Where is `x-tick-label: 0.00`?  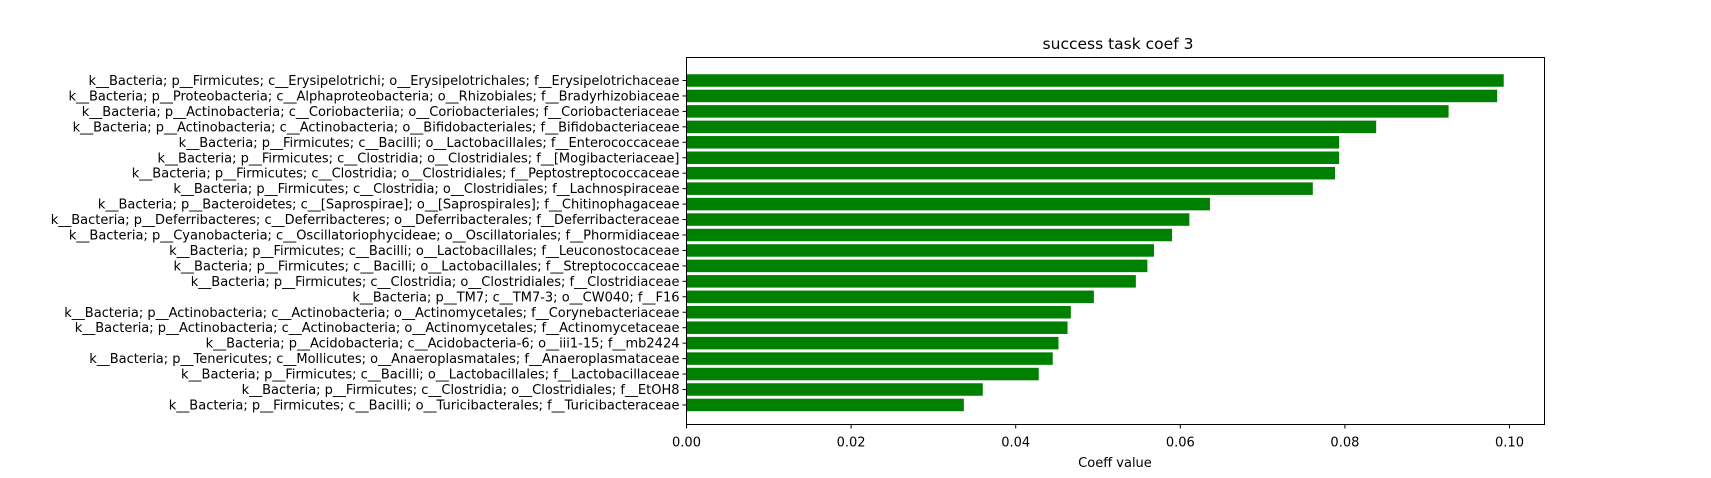 x-tick-label: 0.00 is located at coordinates (686, 443).